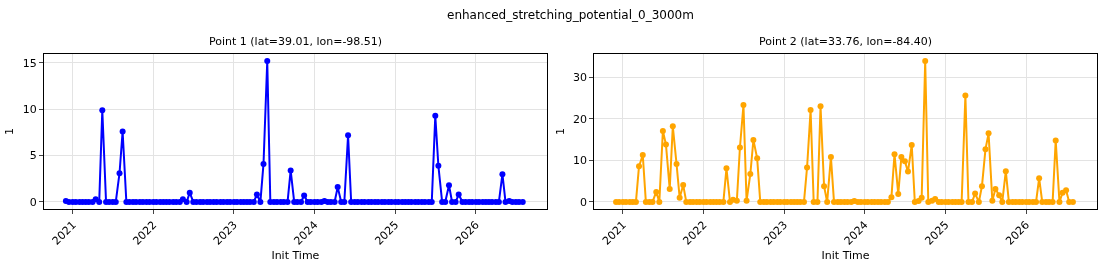 The height and width of the screenshot is (266, 1110). I want to click on y-tick-label: 15, so click(29, 63).